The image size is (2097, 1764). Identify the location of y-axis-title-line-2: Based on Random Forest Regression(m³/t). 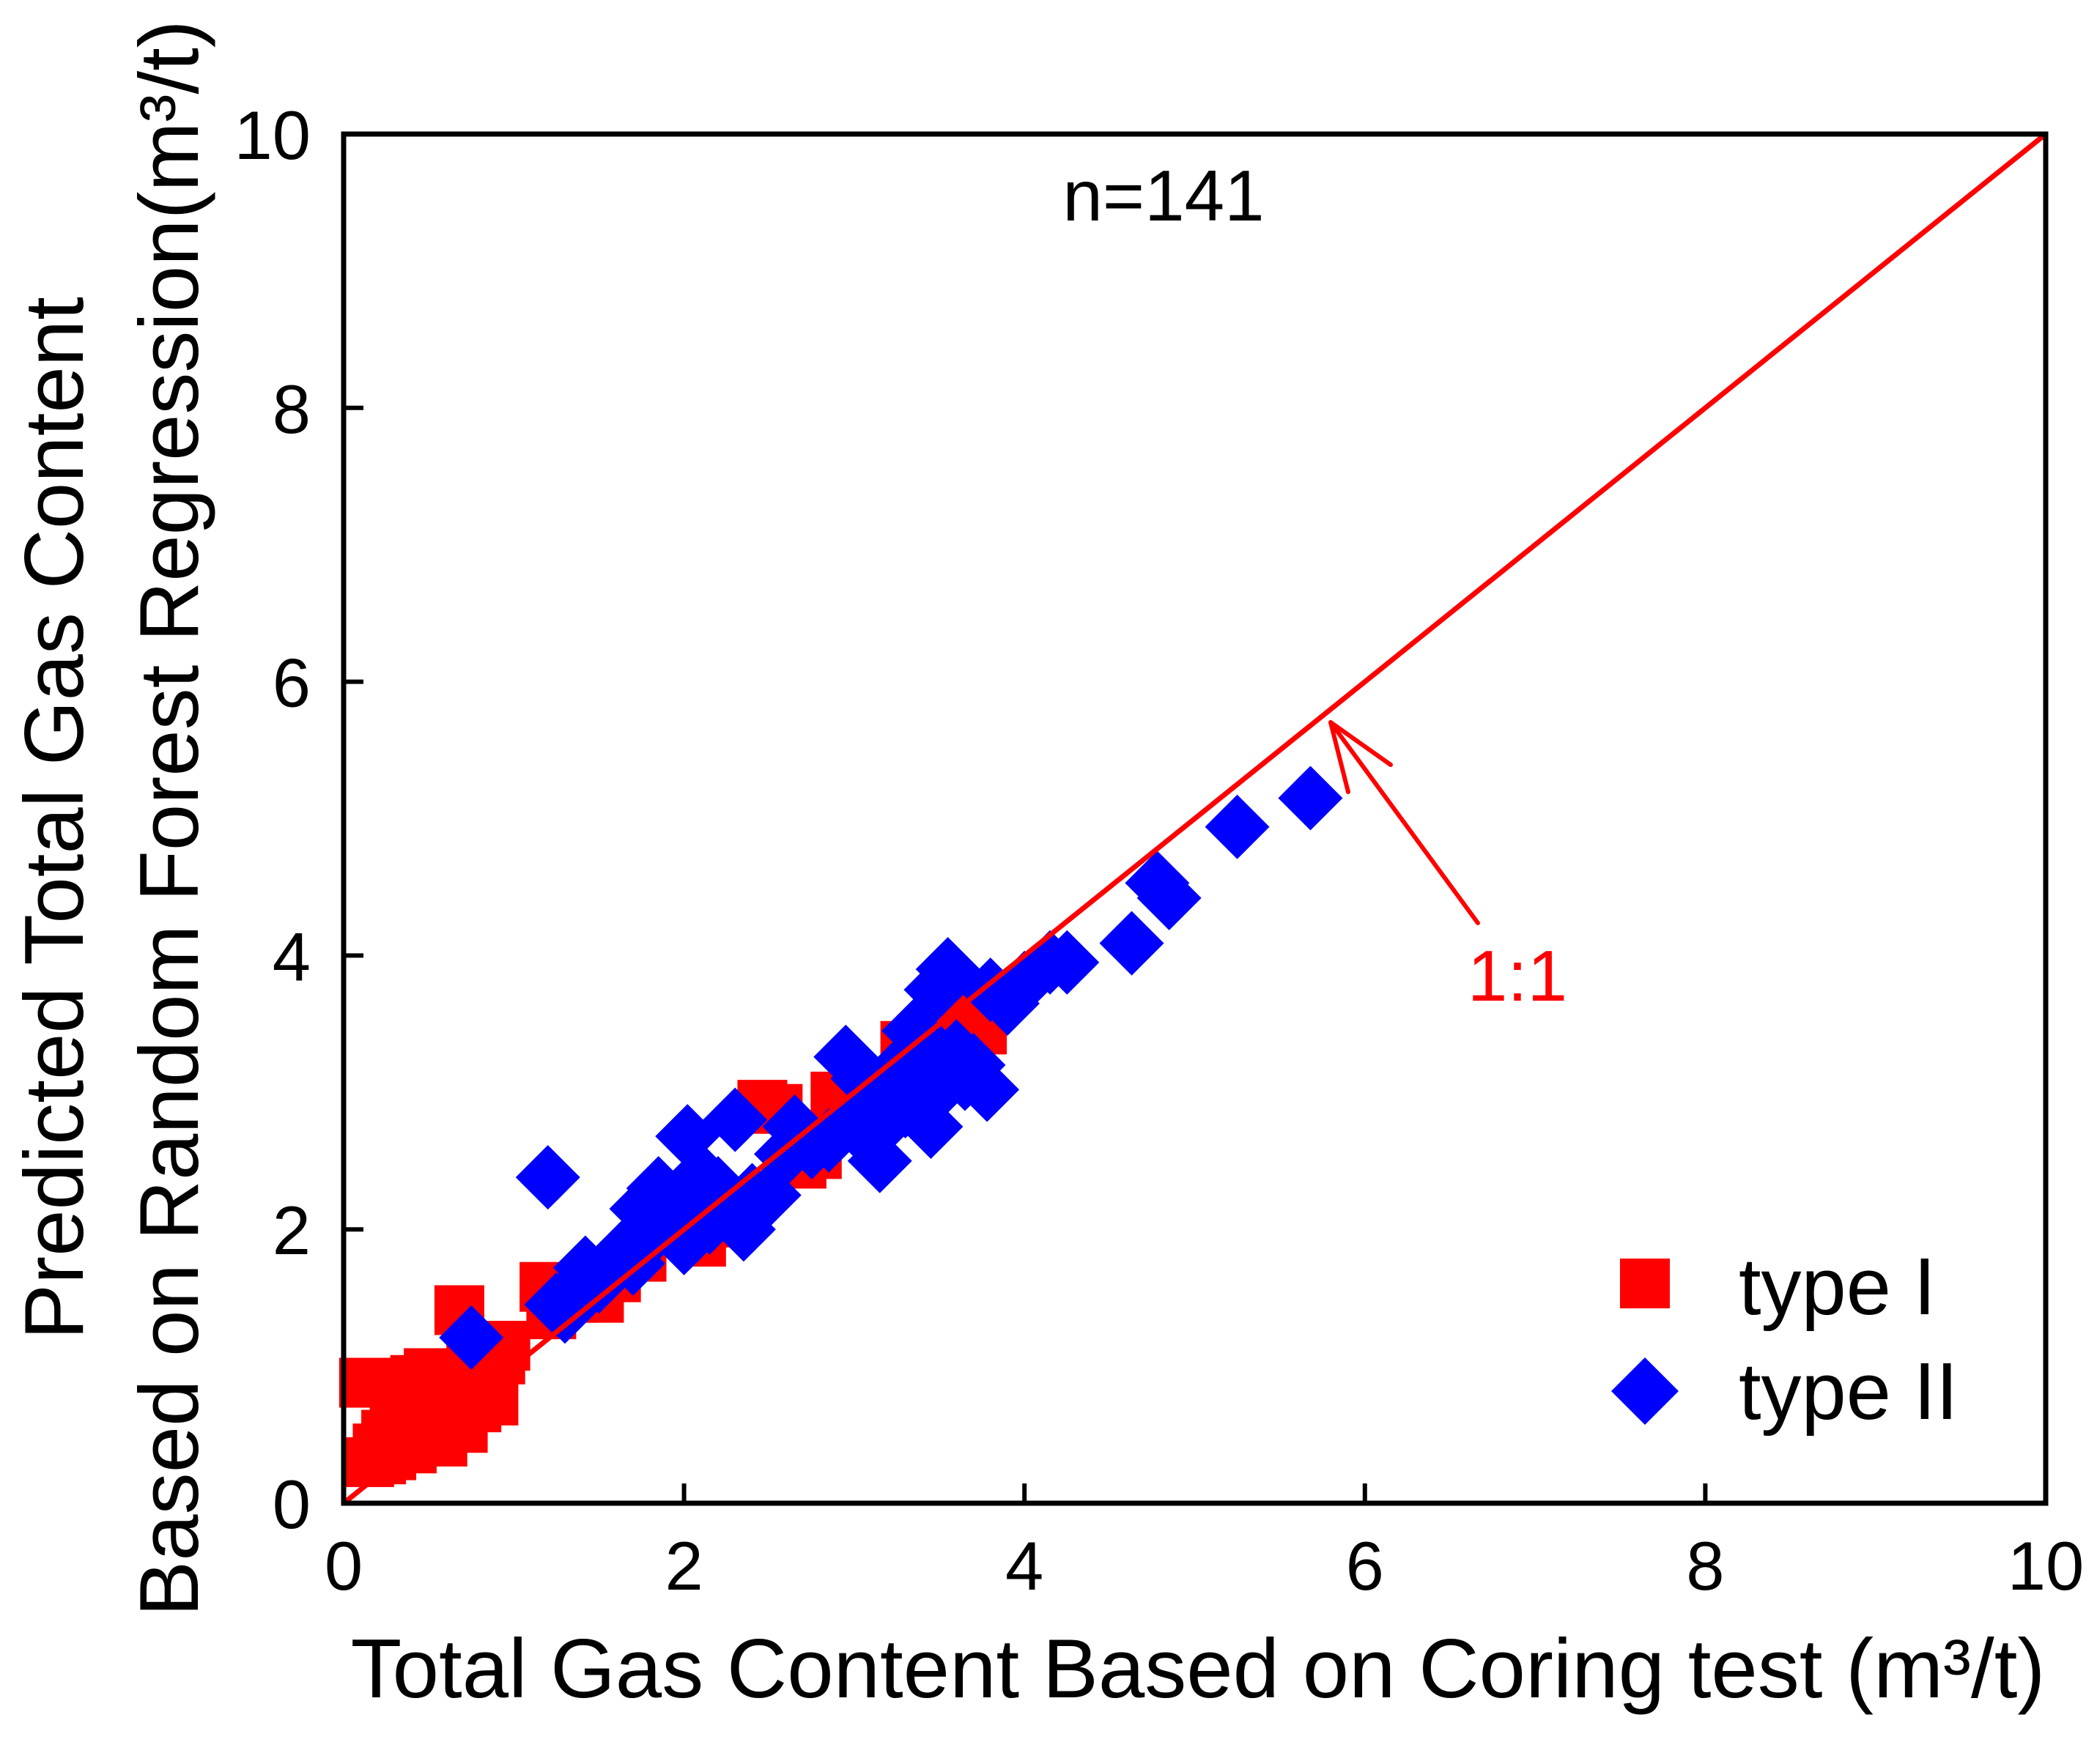
(169, 818).